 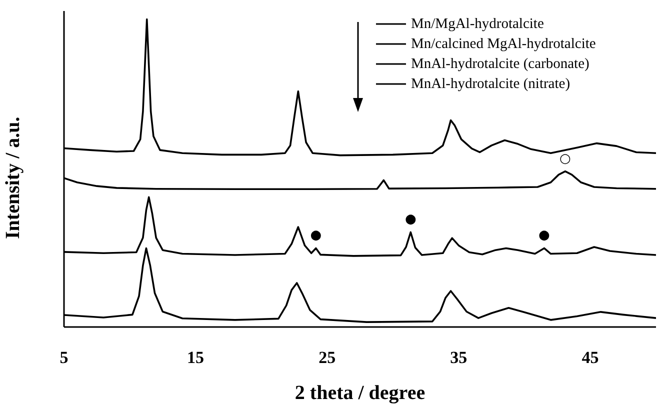 I want to click on legend-label: Mn/MgAl-hydrotalcite, so click(x=477, y=24).